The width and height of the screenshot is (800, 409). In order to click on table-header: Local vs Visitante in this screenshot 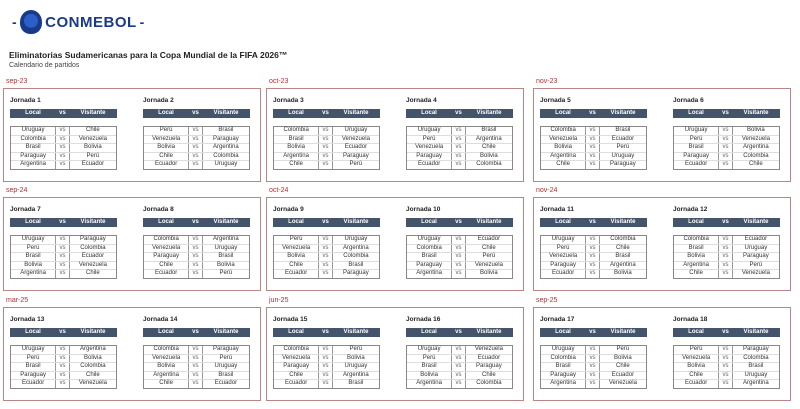, I will do `click(593, 113)`.